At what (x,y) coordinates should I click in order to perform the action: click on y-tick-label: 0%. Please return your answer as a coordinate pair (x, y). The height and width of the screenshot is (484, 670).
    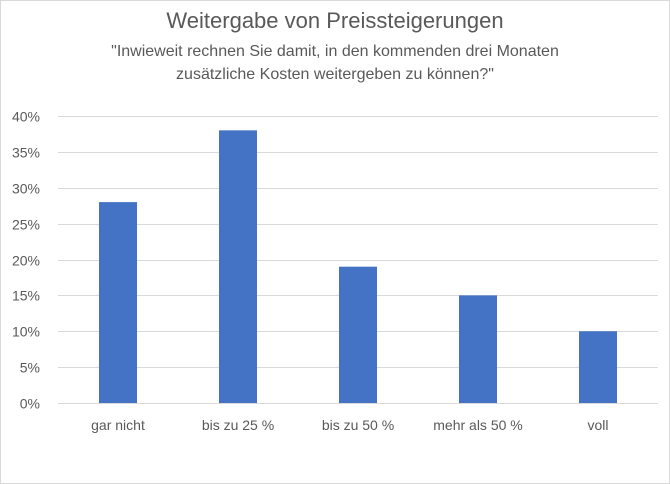
    Looking at the image, I should click on (30, 404).